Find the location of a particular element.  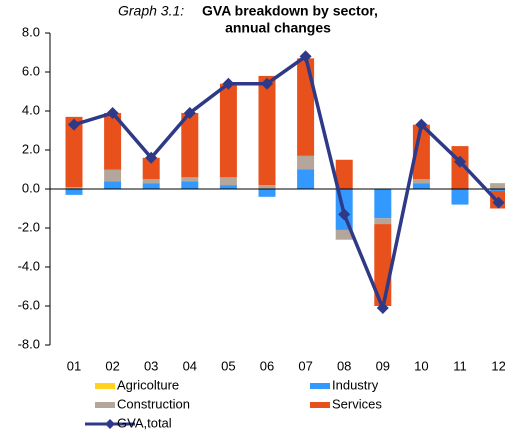

x-tick-label: 12 is located at coordinates (498, 365).